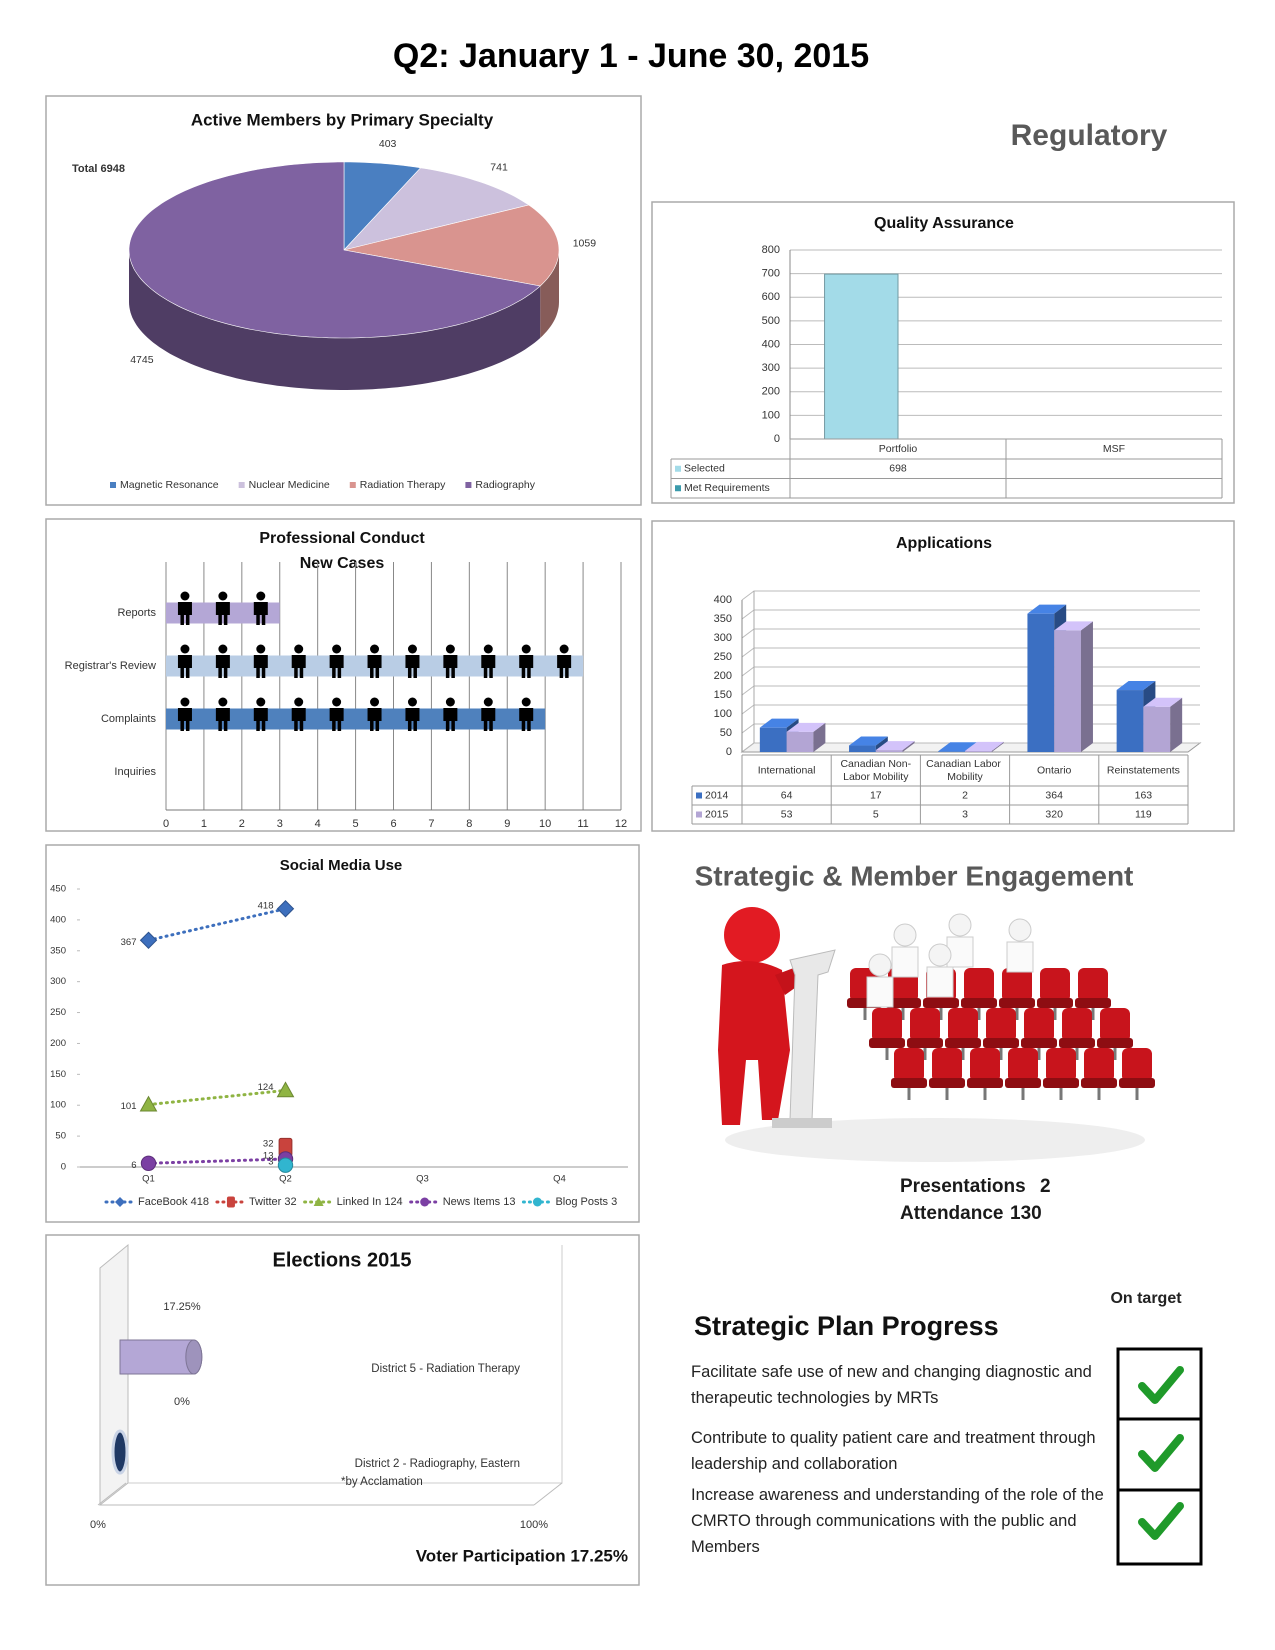 The height and width of the screenshot is (1650, 1275). What do you see at coordinates (1026, 1213) in the screenshot?
I see `metric-value: 130` at bounding box center [1026, 1213].